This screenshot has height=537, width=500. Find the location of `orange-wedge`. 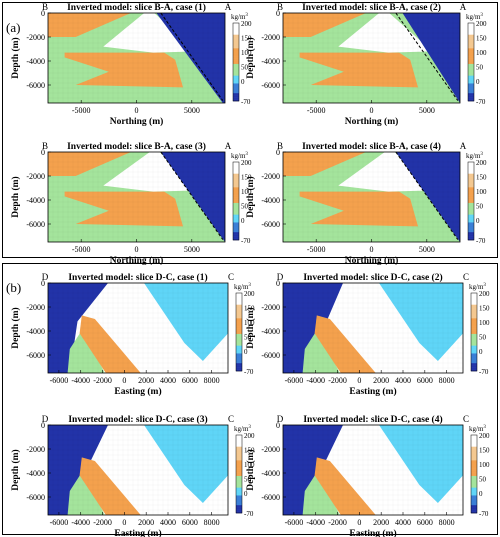

orange-wedge is located at coordinates (358, 209).